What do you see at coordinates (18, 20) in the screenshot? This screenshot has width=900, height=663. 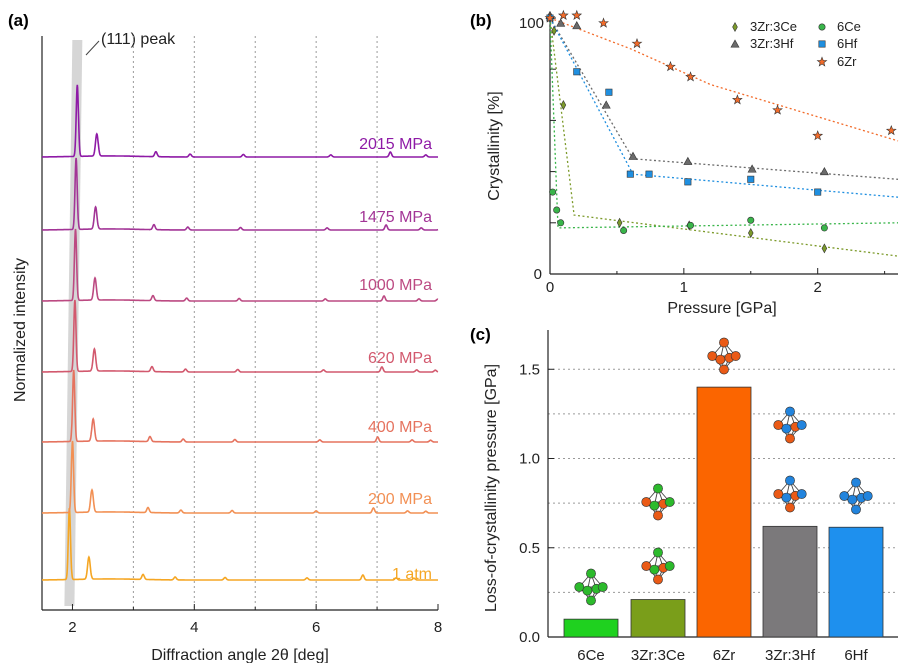 I see `panel-a-label: (a)` at bounding box center [18, 20].